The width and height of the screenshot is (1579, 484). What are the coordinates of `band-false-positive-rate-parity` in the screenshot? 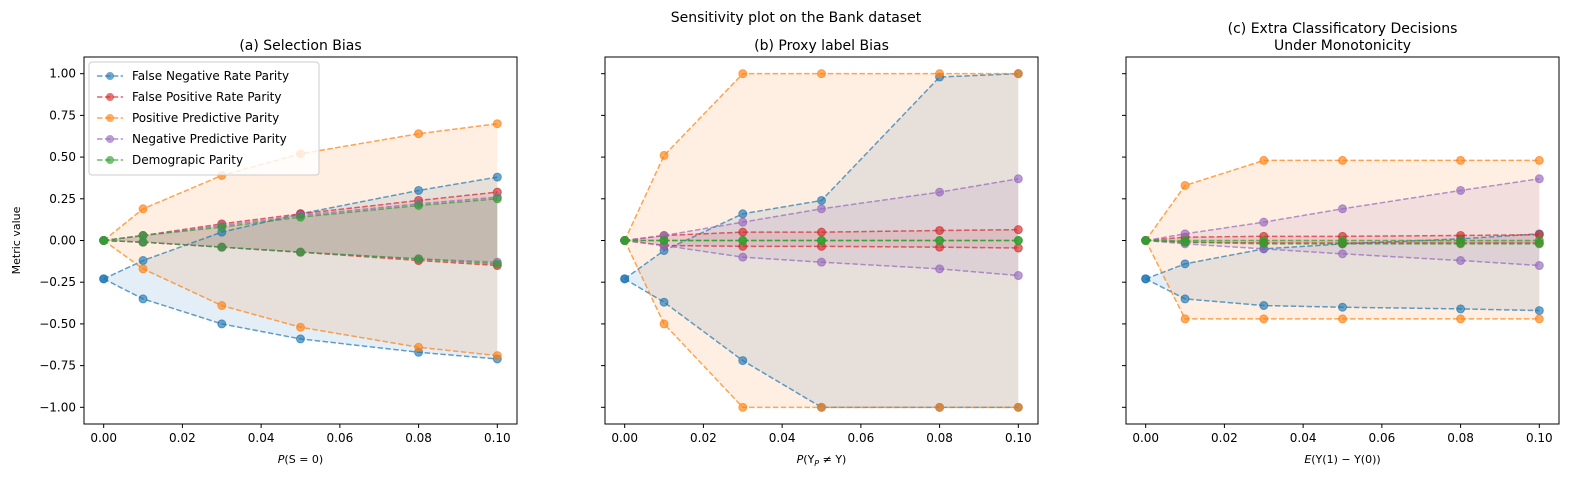 It's located at (300, 229).